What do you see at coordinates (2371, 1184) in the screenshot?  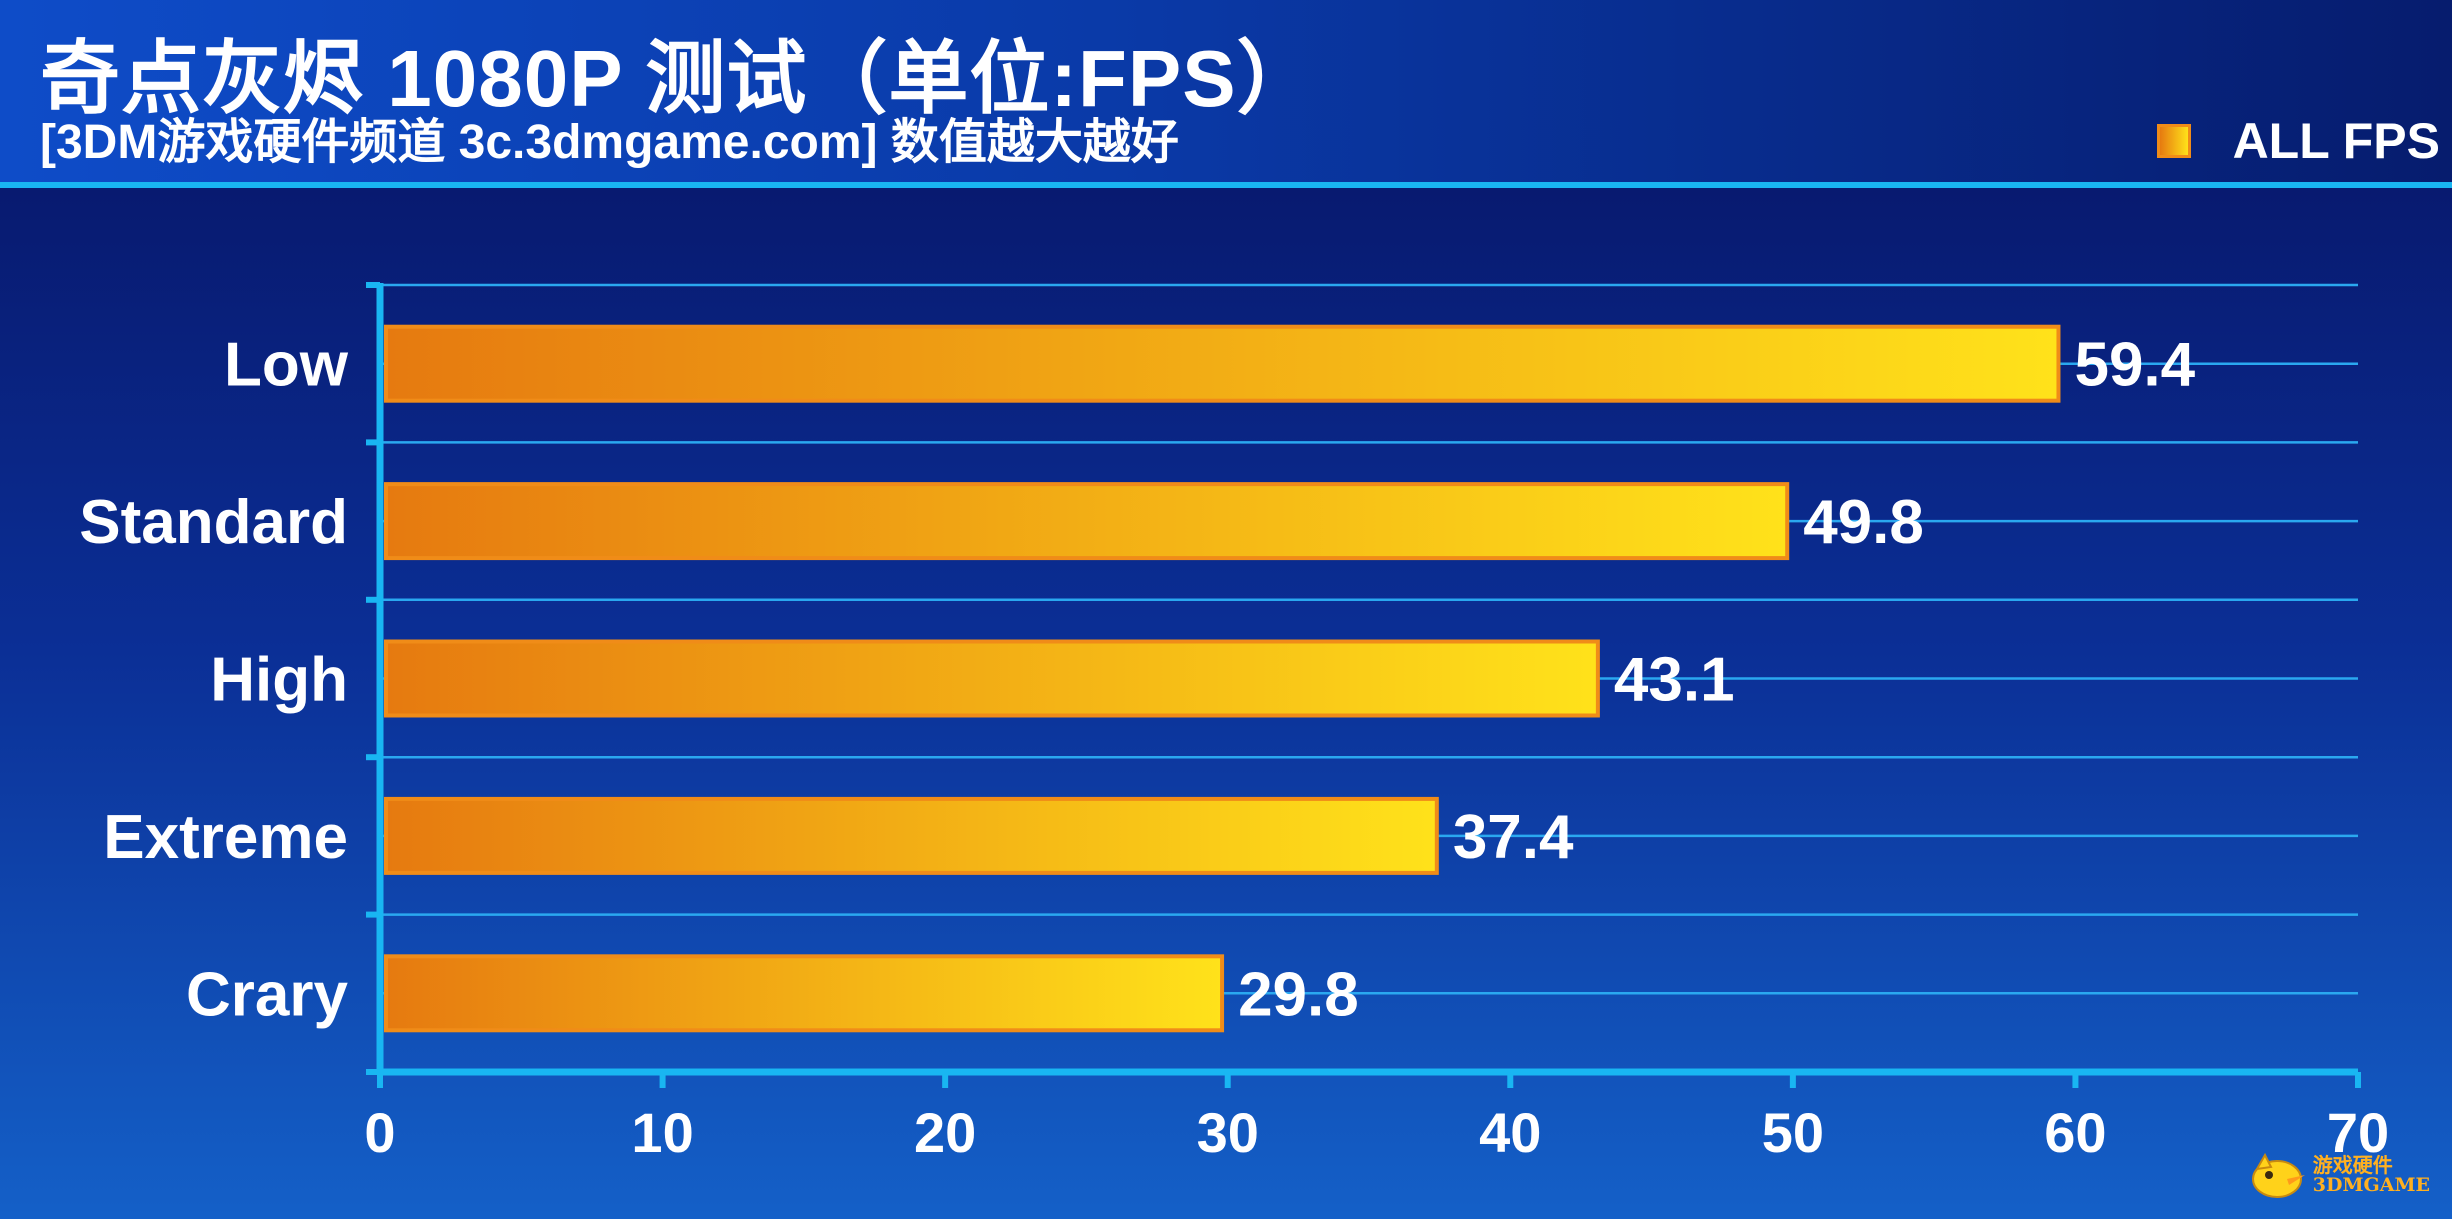 I see `watermark-line2: 3DMGAME` at bounding box center [2371, 1184].